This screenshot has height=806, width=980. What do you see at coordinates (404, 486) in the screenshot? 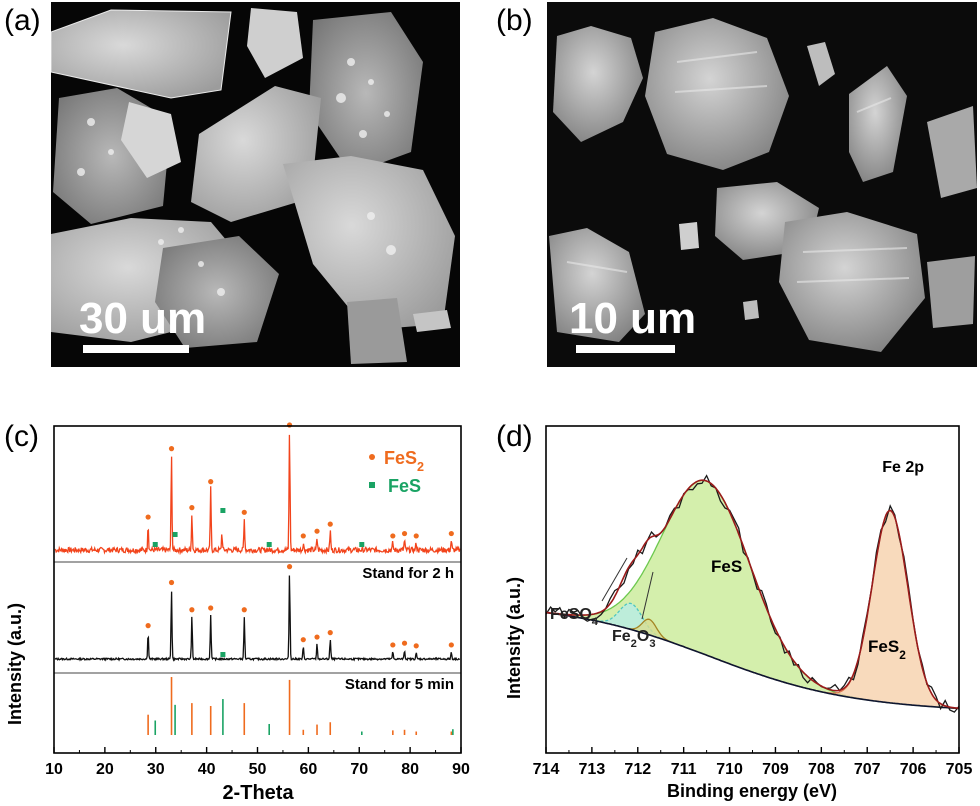
I see `legend-label-fes: FeS` at bounding box center [404, 486].